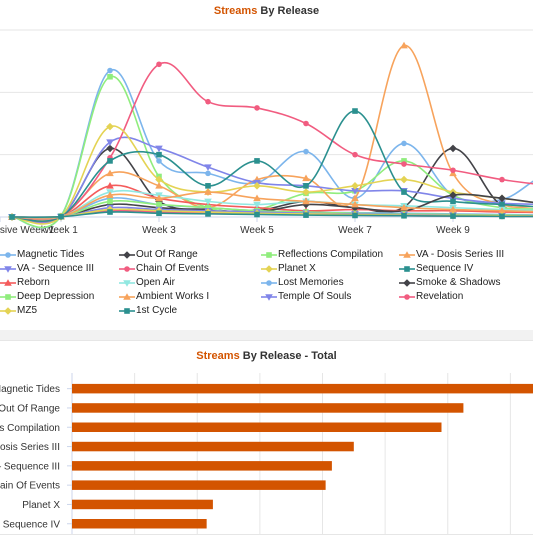 This screenshot has height=535, width=533. I want to click on legend-marker-icon, so click(127, 283).